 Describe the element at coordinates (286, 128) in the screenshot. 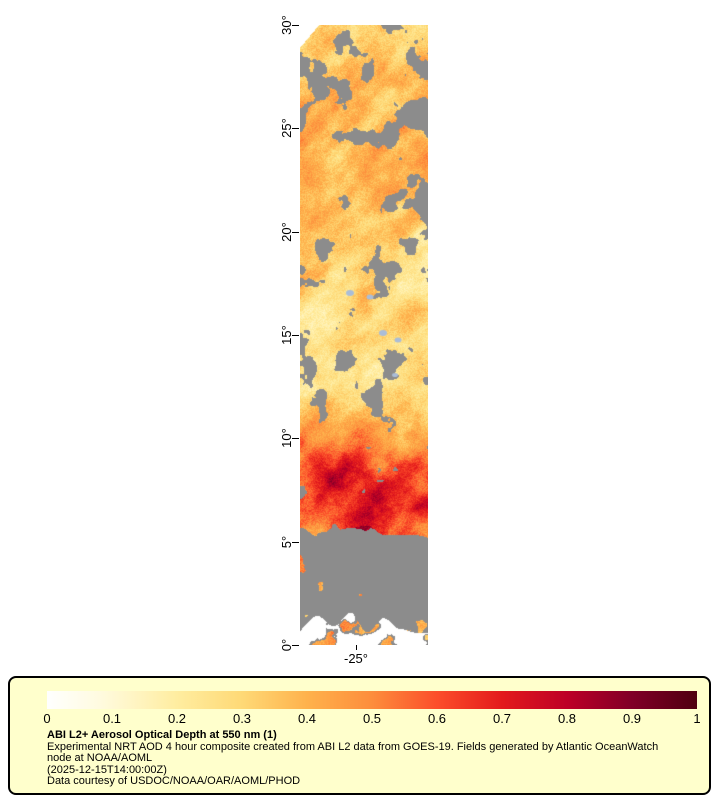

I see `y-axis-tick-label: 25°` at that location.